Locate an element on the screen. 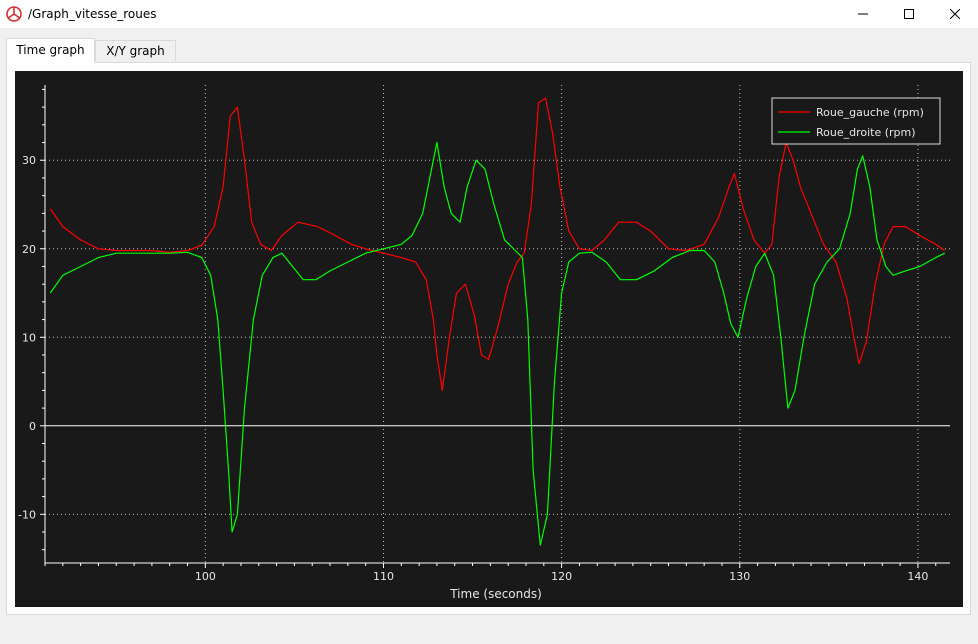  maximize-button is located at coordinates (909, 14).